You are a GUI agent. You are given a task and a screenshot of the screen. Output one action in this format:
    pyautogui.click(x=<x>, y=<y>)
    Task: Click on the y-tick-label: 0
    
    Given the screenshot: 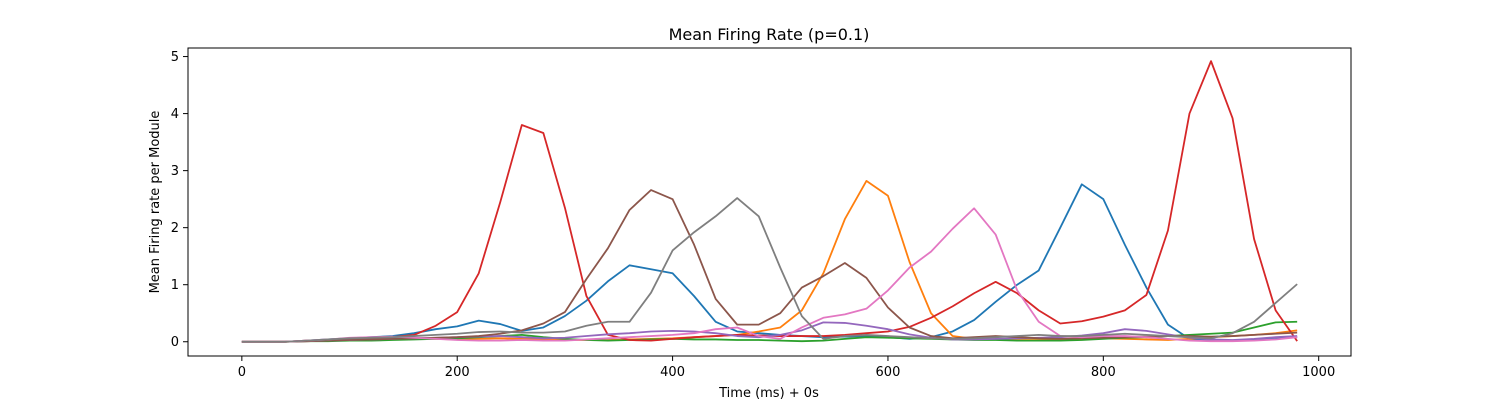 What is the action you would take?
    pyautogui.click(x=175, y=342)
    